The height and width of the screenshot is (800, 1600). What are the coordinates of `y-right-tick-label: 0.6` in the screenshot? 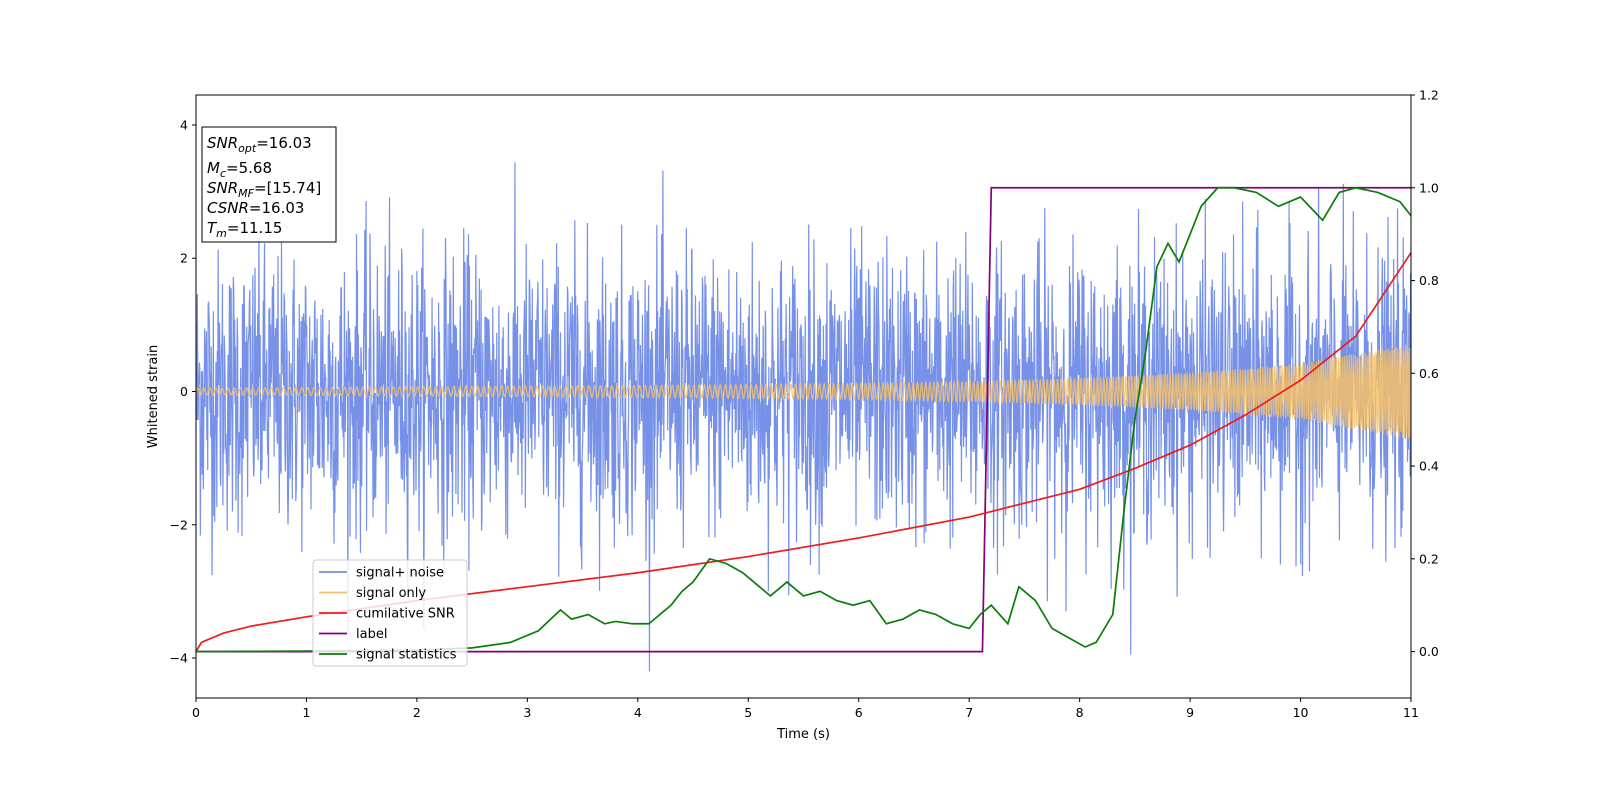 It's located at (1429, 373).